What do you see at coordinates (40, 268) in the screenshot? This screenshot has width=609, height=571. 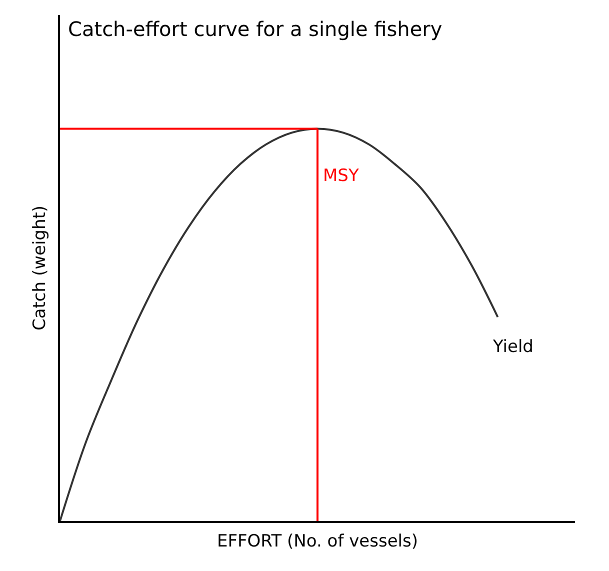 I see `y-axis-title: Catch (weight)` at bounding box center [40, 268].